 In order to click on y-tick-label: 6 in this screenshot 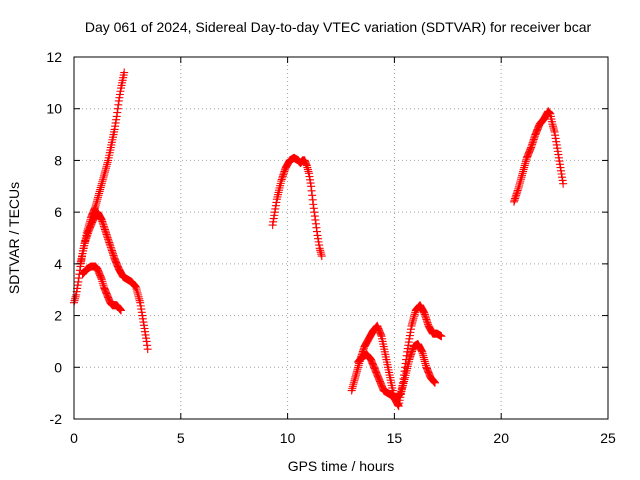, I will do `click(58, 212)`.